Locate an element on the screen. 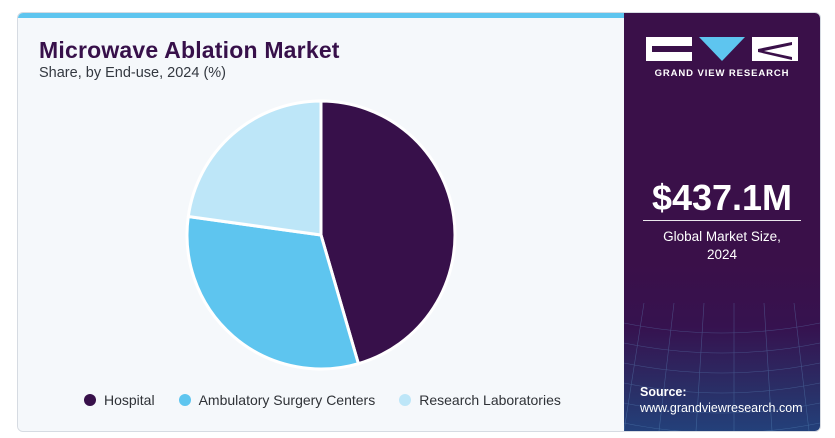 The width and height of the screenshot is (835, 438). legend-item-ambulatory-surgery-centers: Ambulatory Surgery Centers is located at coordinates (277, 400).